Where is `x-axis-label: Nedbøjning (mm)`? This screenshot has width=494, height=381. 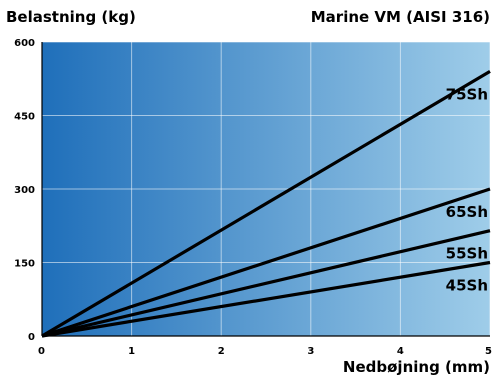 x-axis-label: Nedbøjning (mm) is located at coordinates (416, 367).